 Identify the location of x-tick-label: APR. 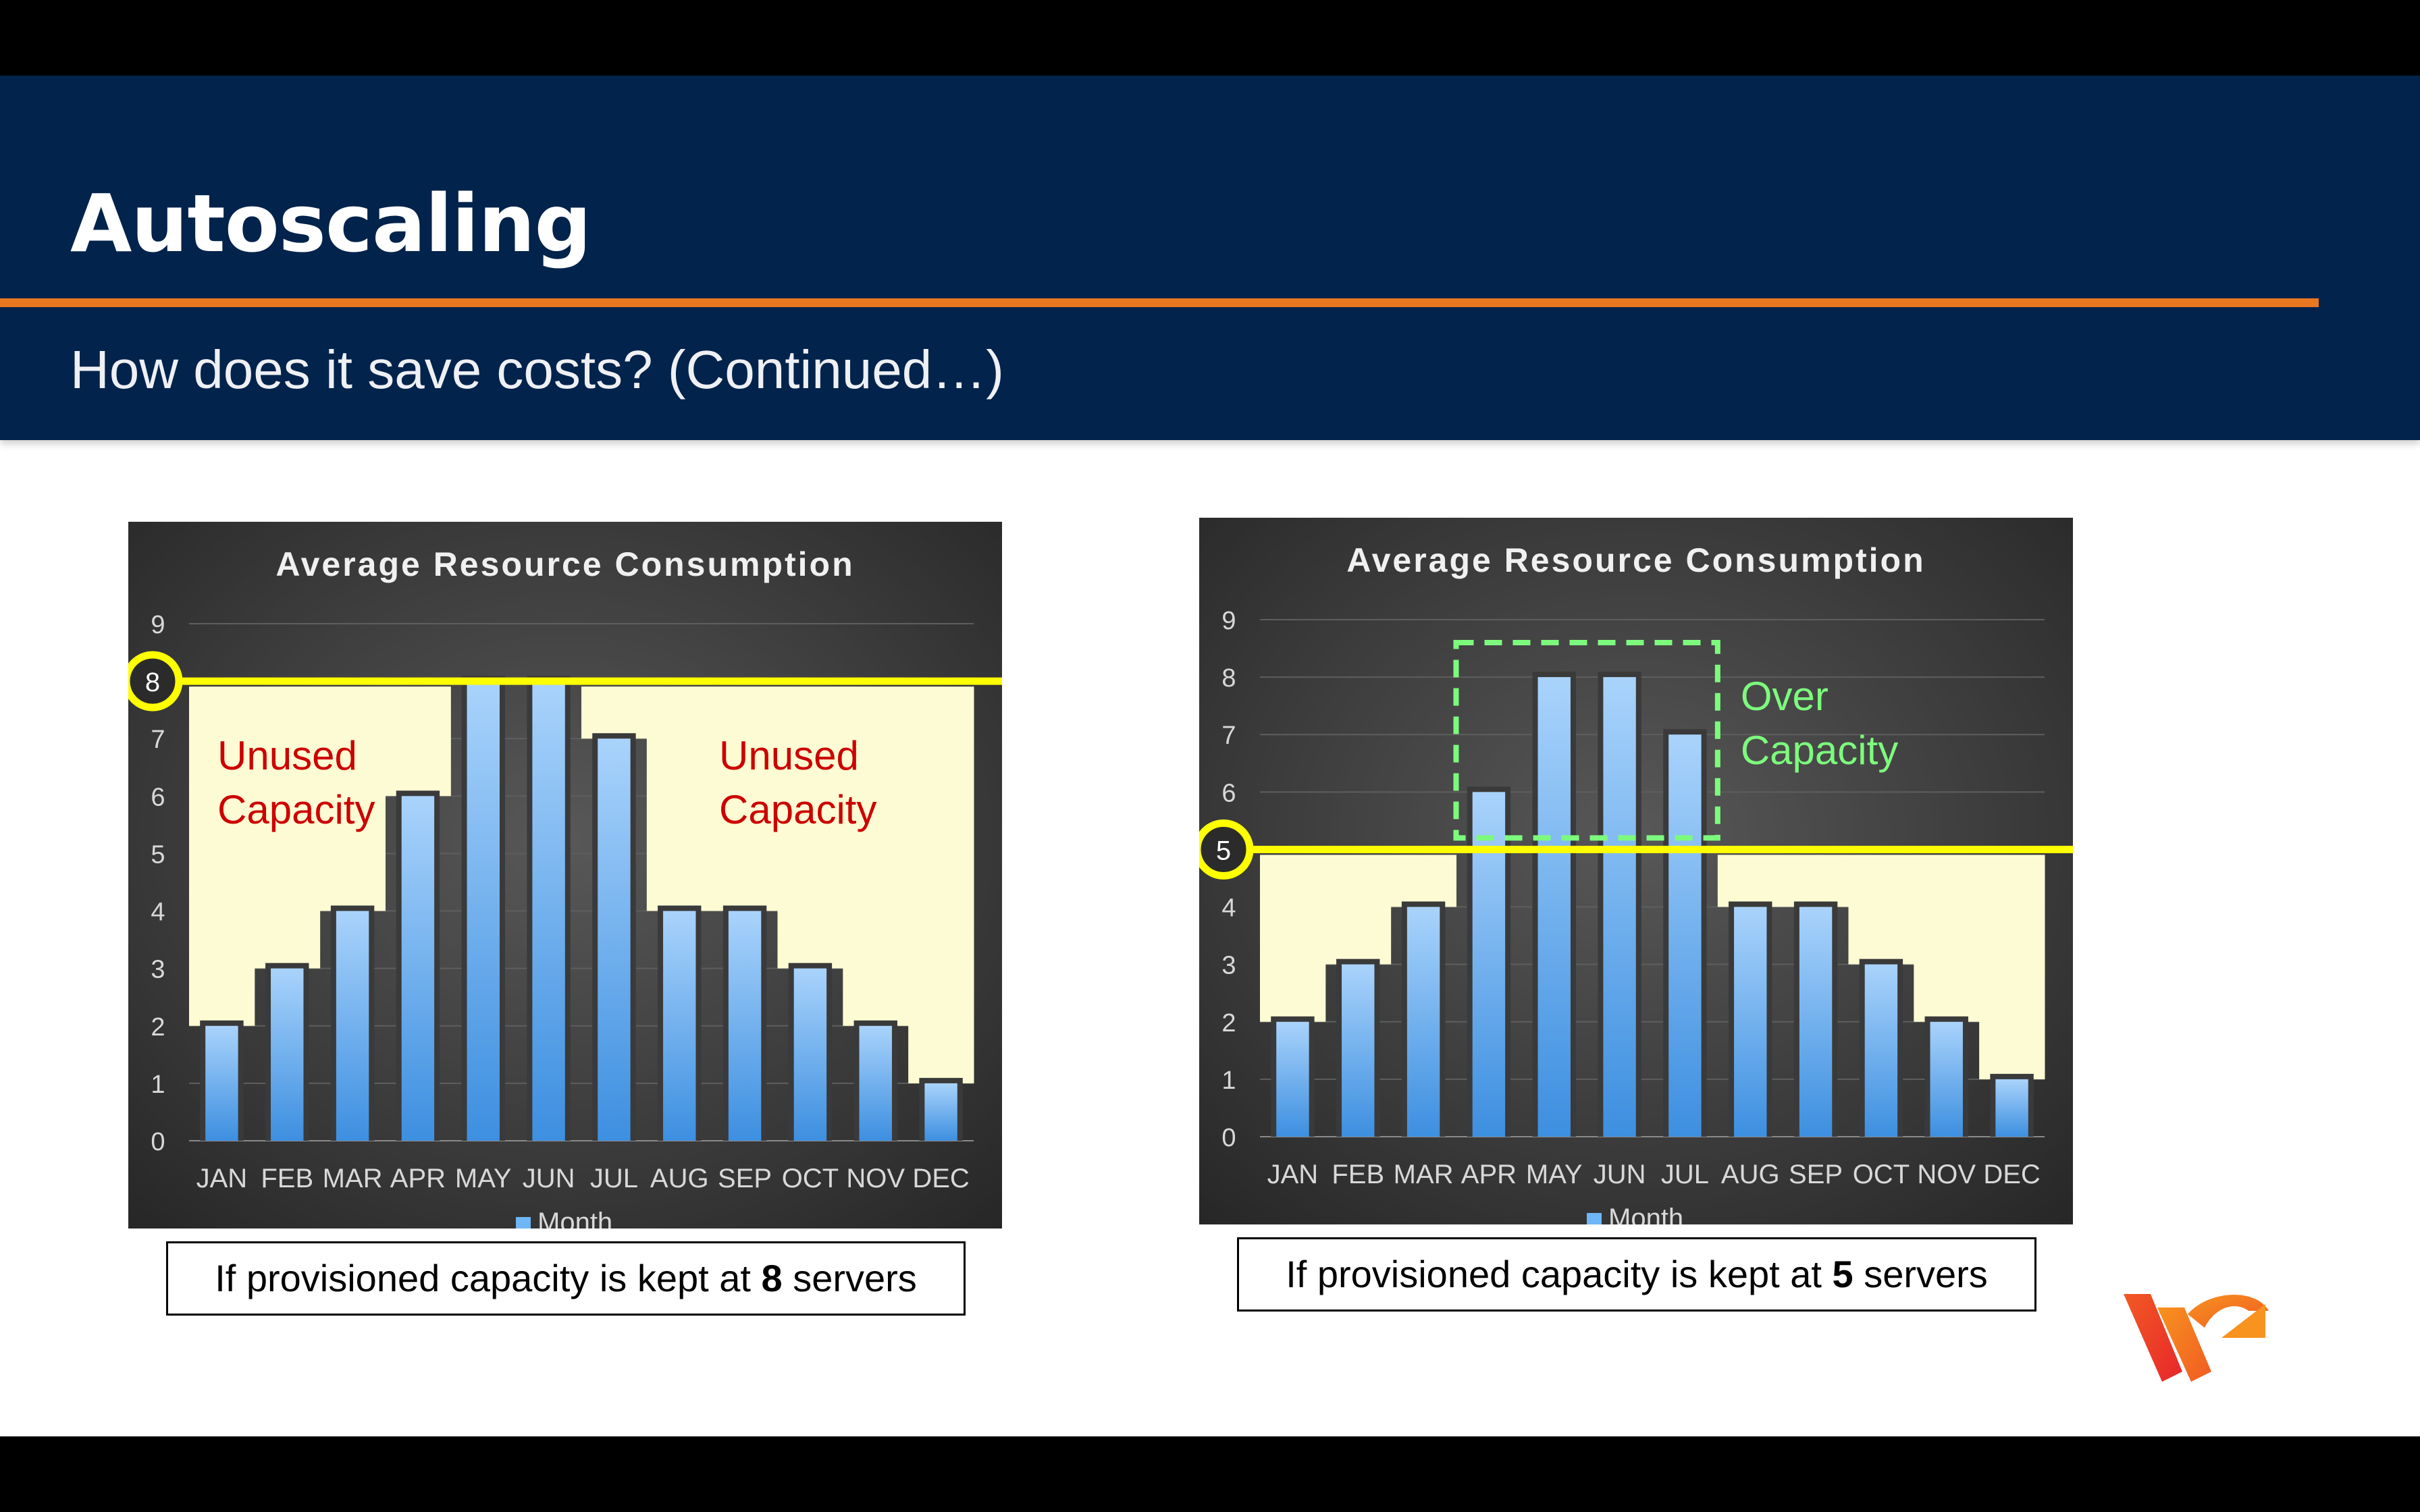
(418, 1178).